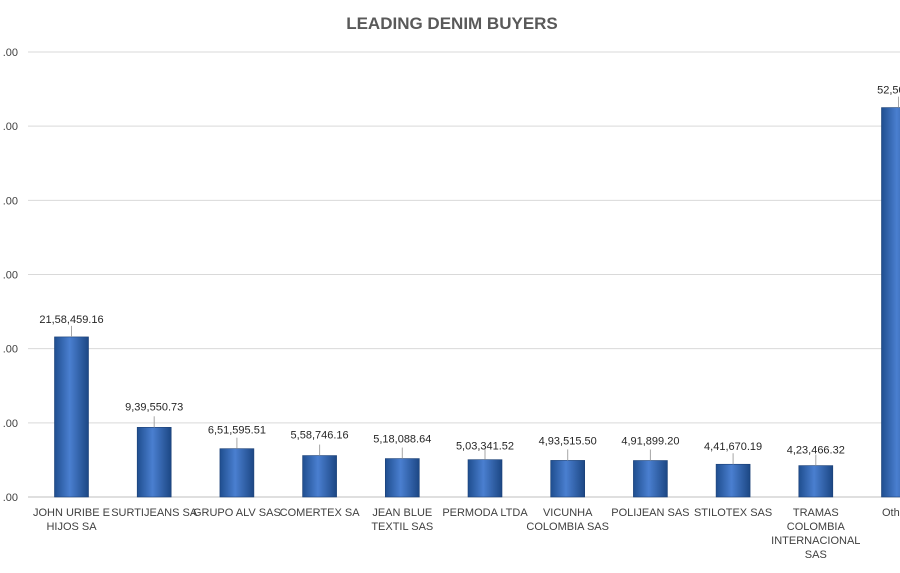 This screenshot has height=573, width=900. What do you see at coordinates (402, 440) in the screenshot?
I see `data-label: 5,18,088.64` at bounding box center [402, 440].